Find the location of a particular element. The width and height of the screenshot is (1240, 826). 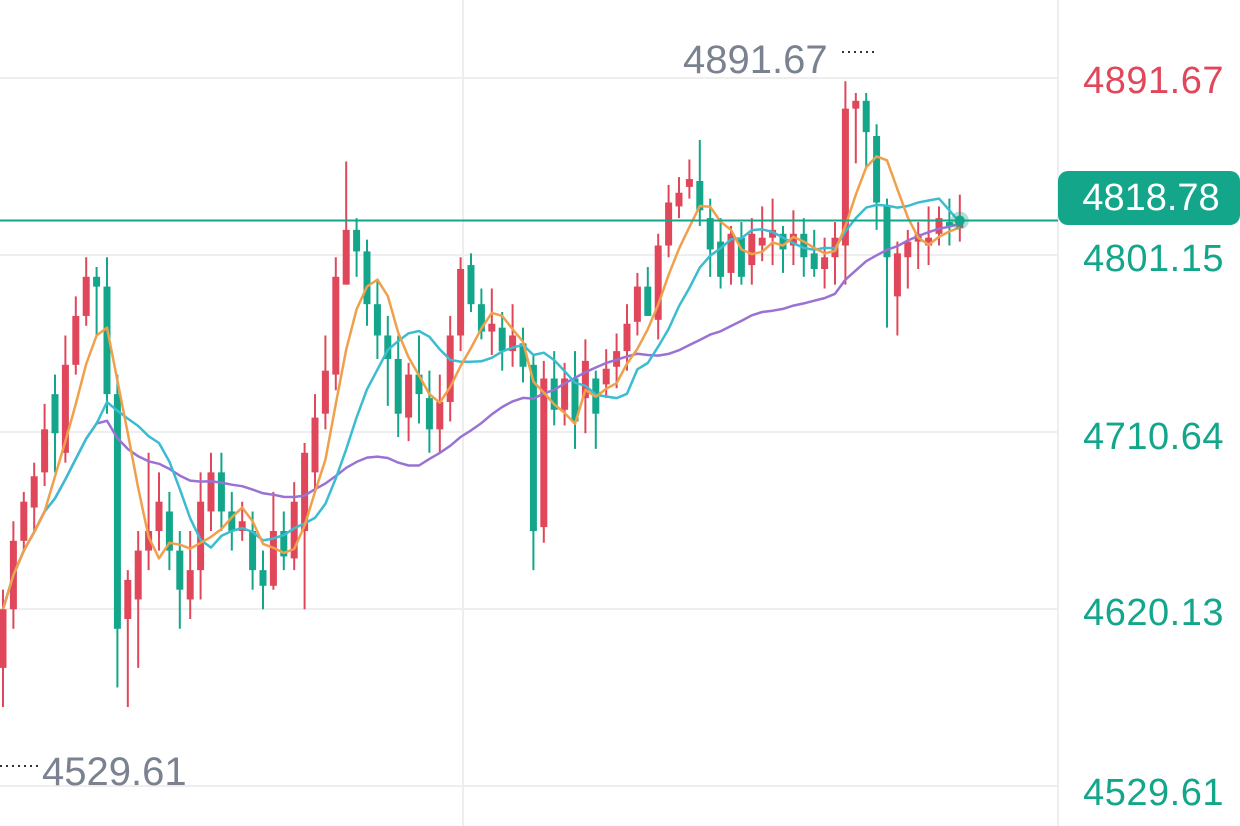

price-axis-label-3: 4620.13 is located at coordinates (1153, 613).